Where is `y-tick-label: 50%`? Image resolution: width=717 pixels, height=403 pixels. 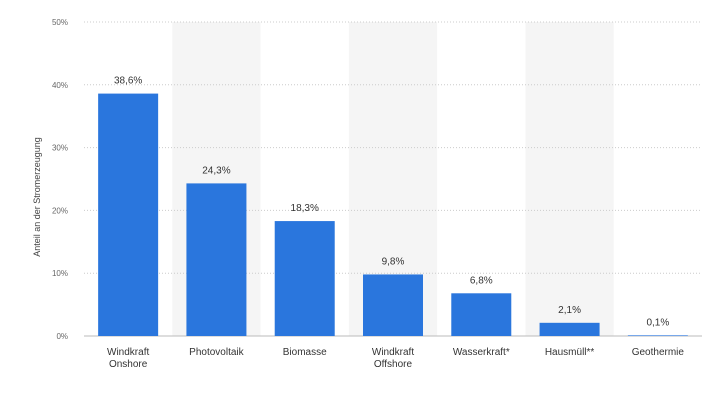
y-tick-label: 50% is located at coordinates (60, 22).